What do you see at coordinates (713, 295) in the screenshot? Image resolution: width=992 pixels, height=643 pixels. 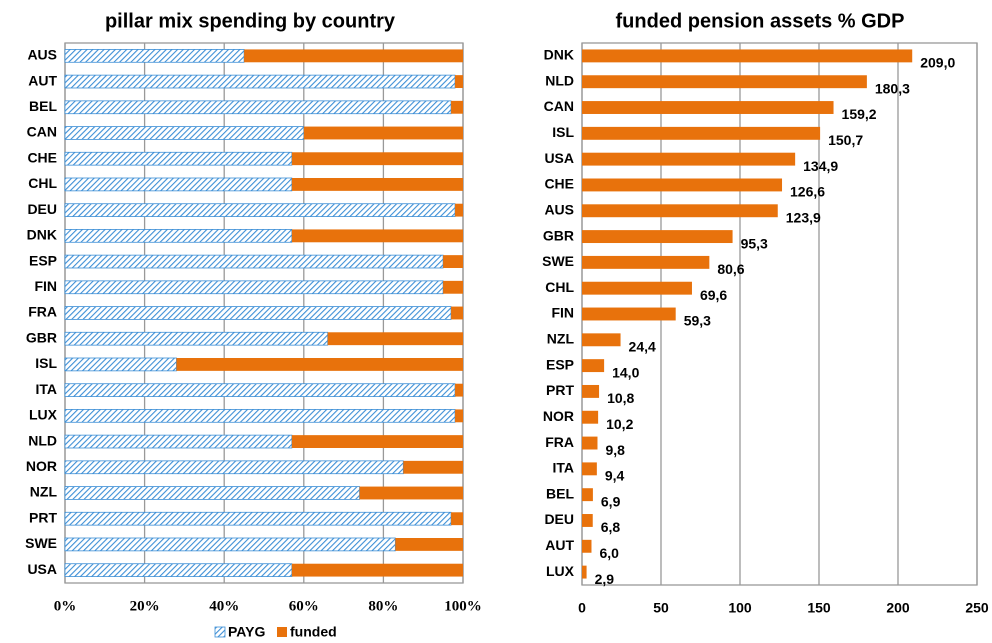 I see `value-label: 69,6` at bounding box center [713, 295].